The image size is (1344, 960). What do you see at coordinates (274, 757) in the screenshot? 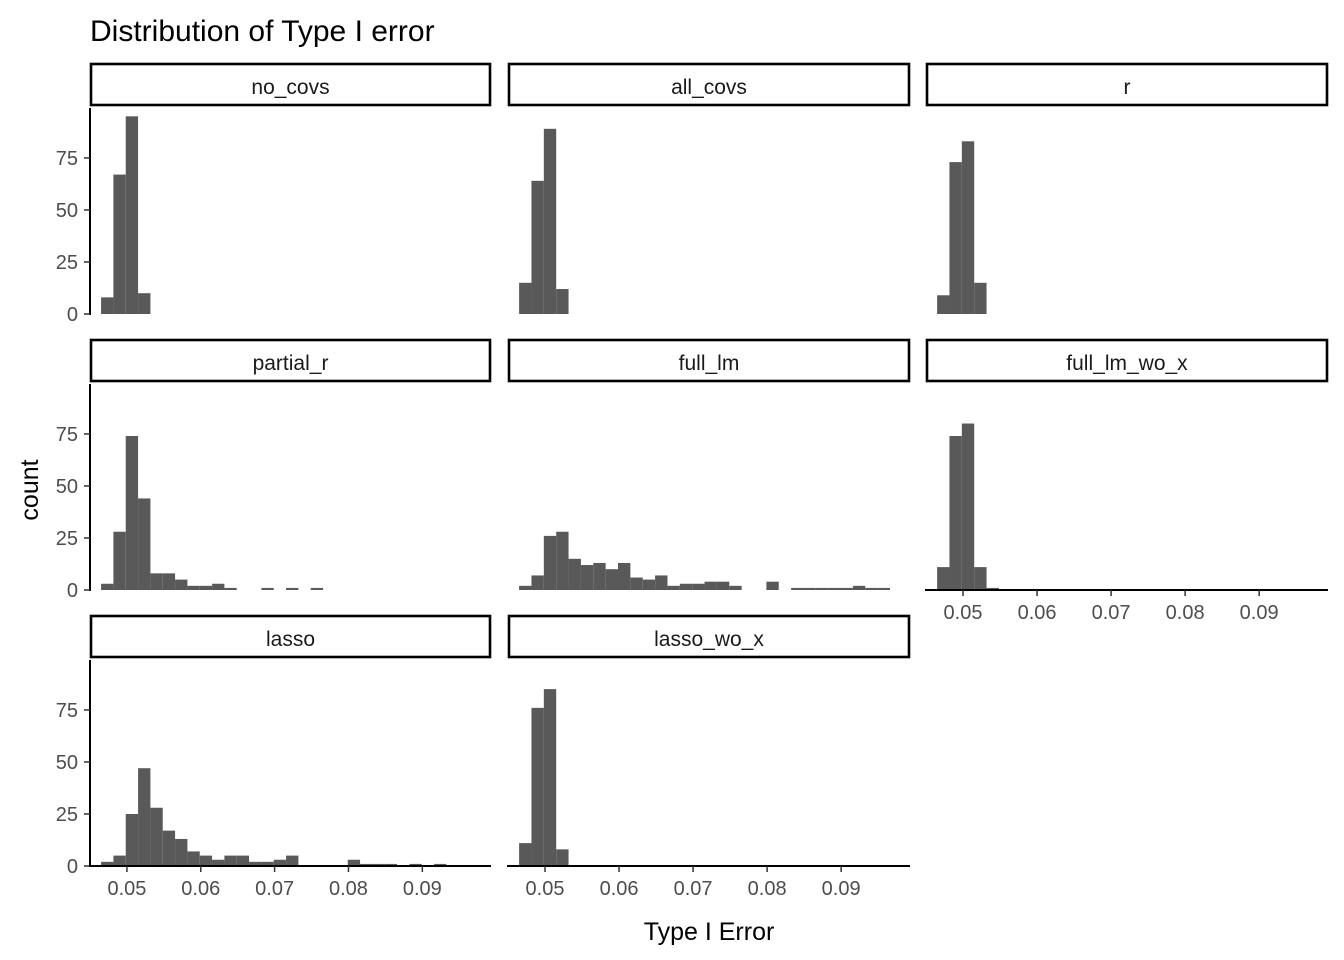
I see `facet-panel-lasso: lasso 0 25 50 75 0.05 0.06 0.07 0.08 0.09` at bounding box center [274, 757].